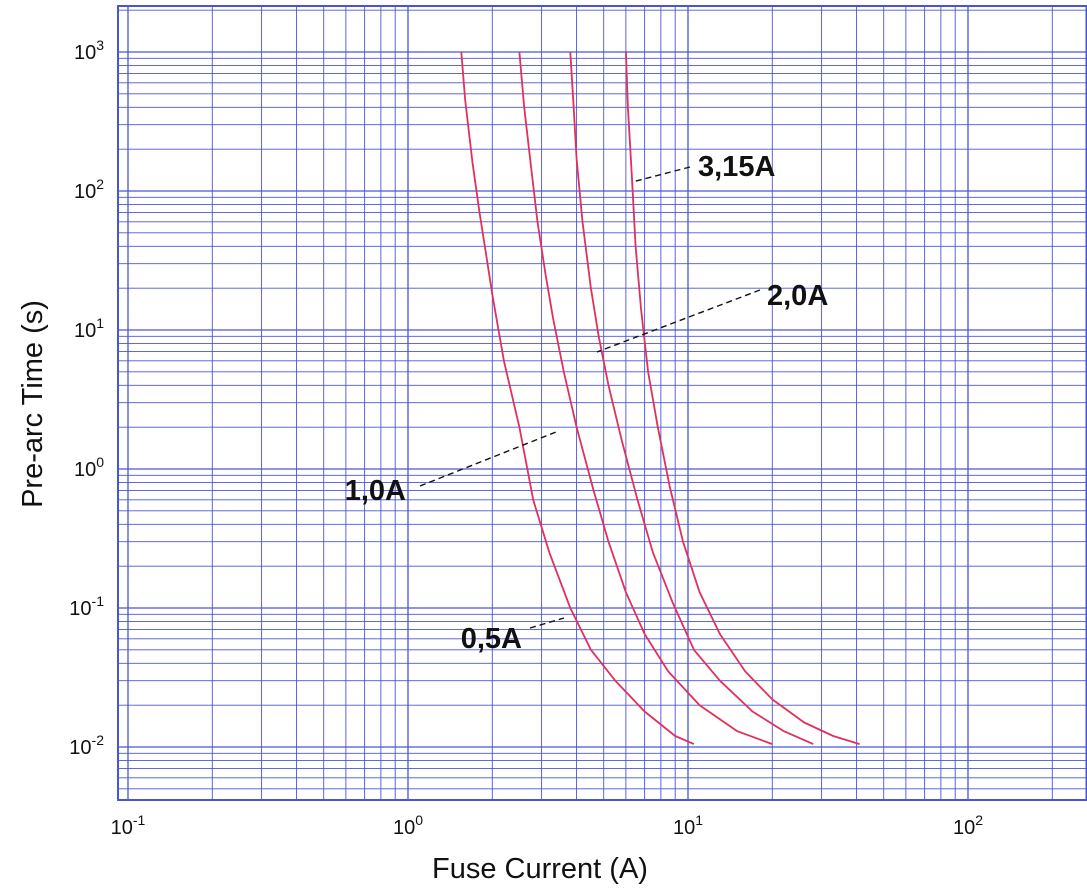  I want to click on curve-label-1-0a: 1,0A, so click(375, 491).